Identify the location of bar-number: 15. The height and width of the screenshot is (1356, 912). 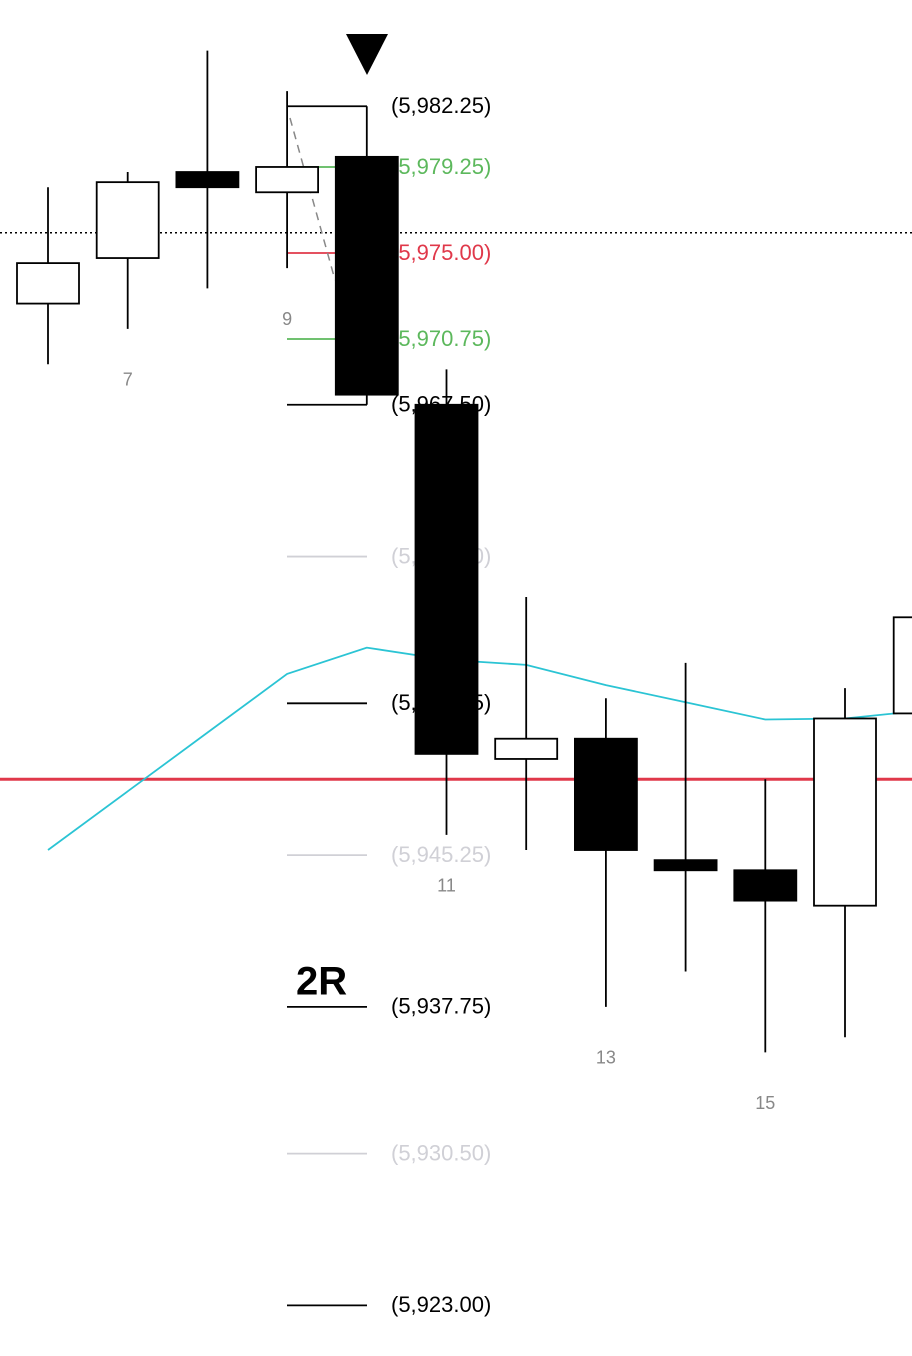
(765, 1103).